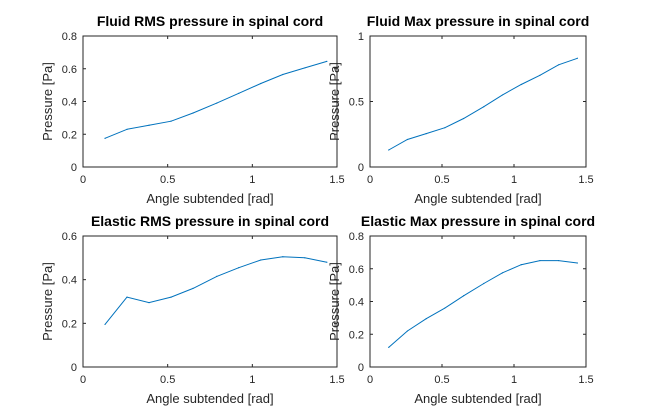  I want to click on y-tick-label: 0.5, so click(356, 103).